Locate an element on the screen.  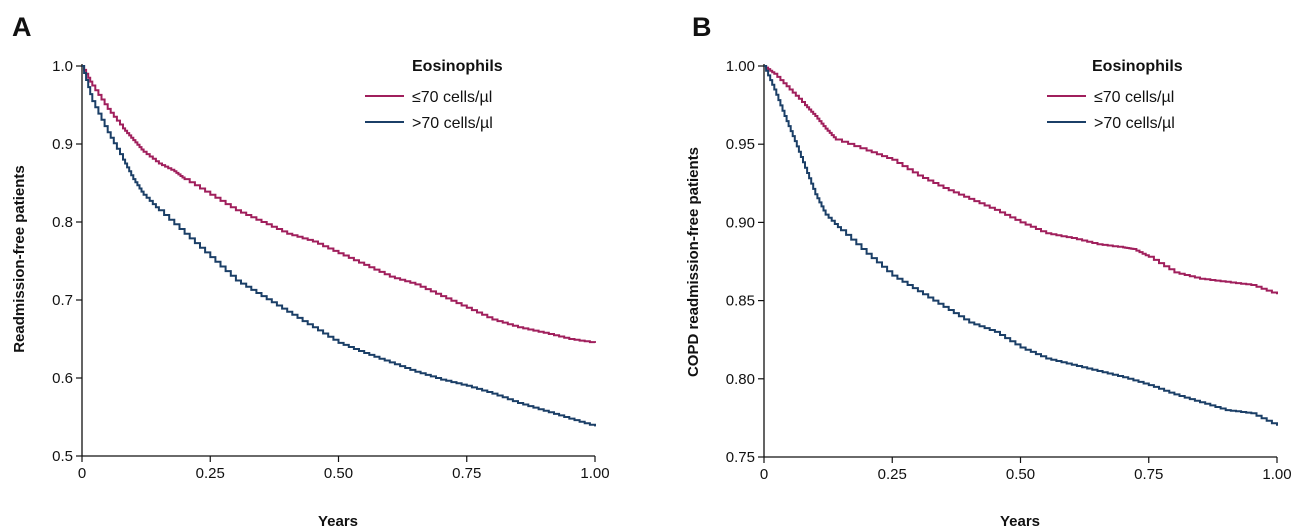
x-tick-label-a-2: 0.50 is located at coordinates (338, 473).